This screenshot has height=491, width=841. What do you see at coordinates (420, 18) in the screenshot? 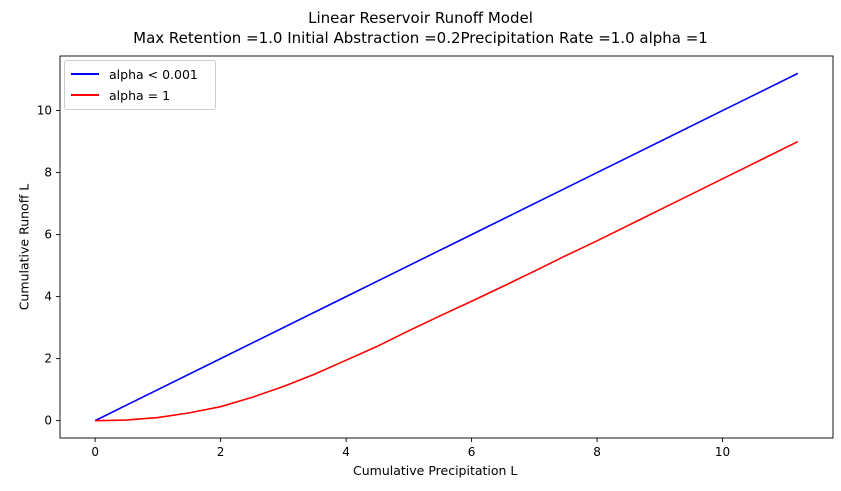
I see `chart-title: Linear Reservoir Runoff Model` at bounding box center [420, 18].